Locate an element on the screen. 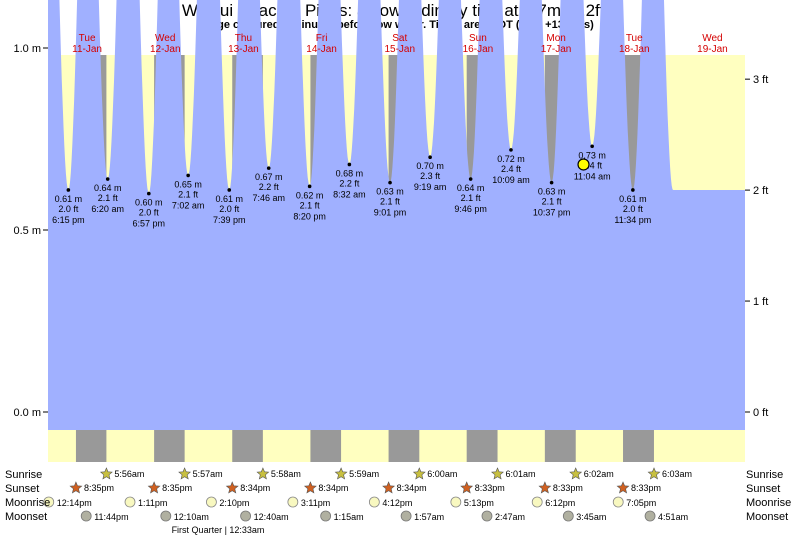  tide-m-17: 0.63 m is located at coordinates (390, 192).